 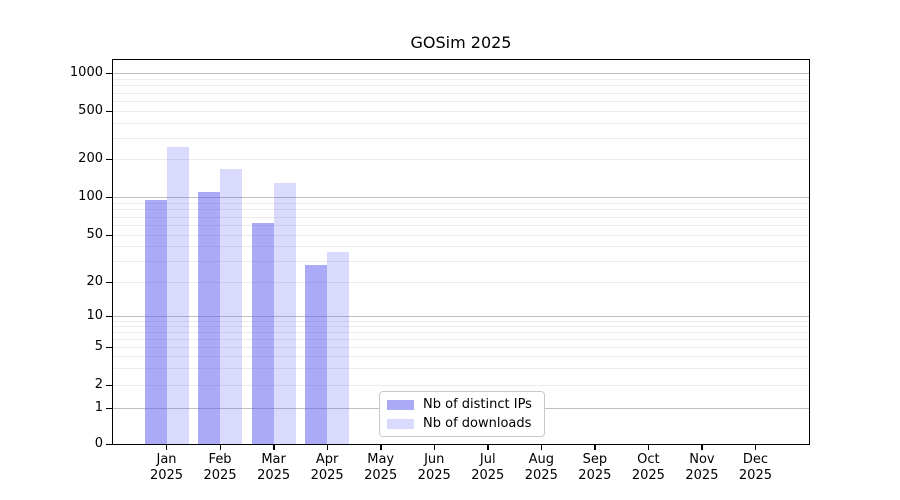 I want to click on x-tick-label-mar: Mar 2025, so click(x=274, y=467).